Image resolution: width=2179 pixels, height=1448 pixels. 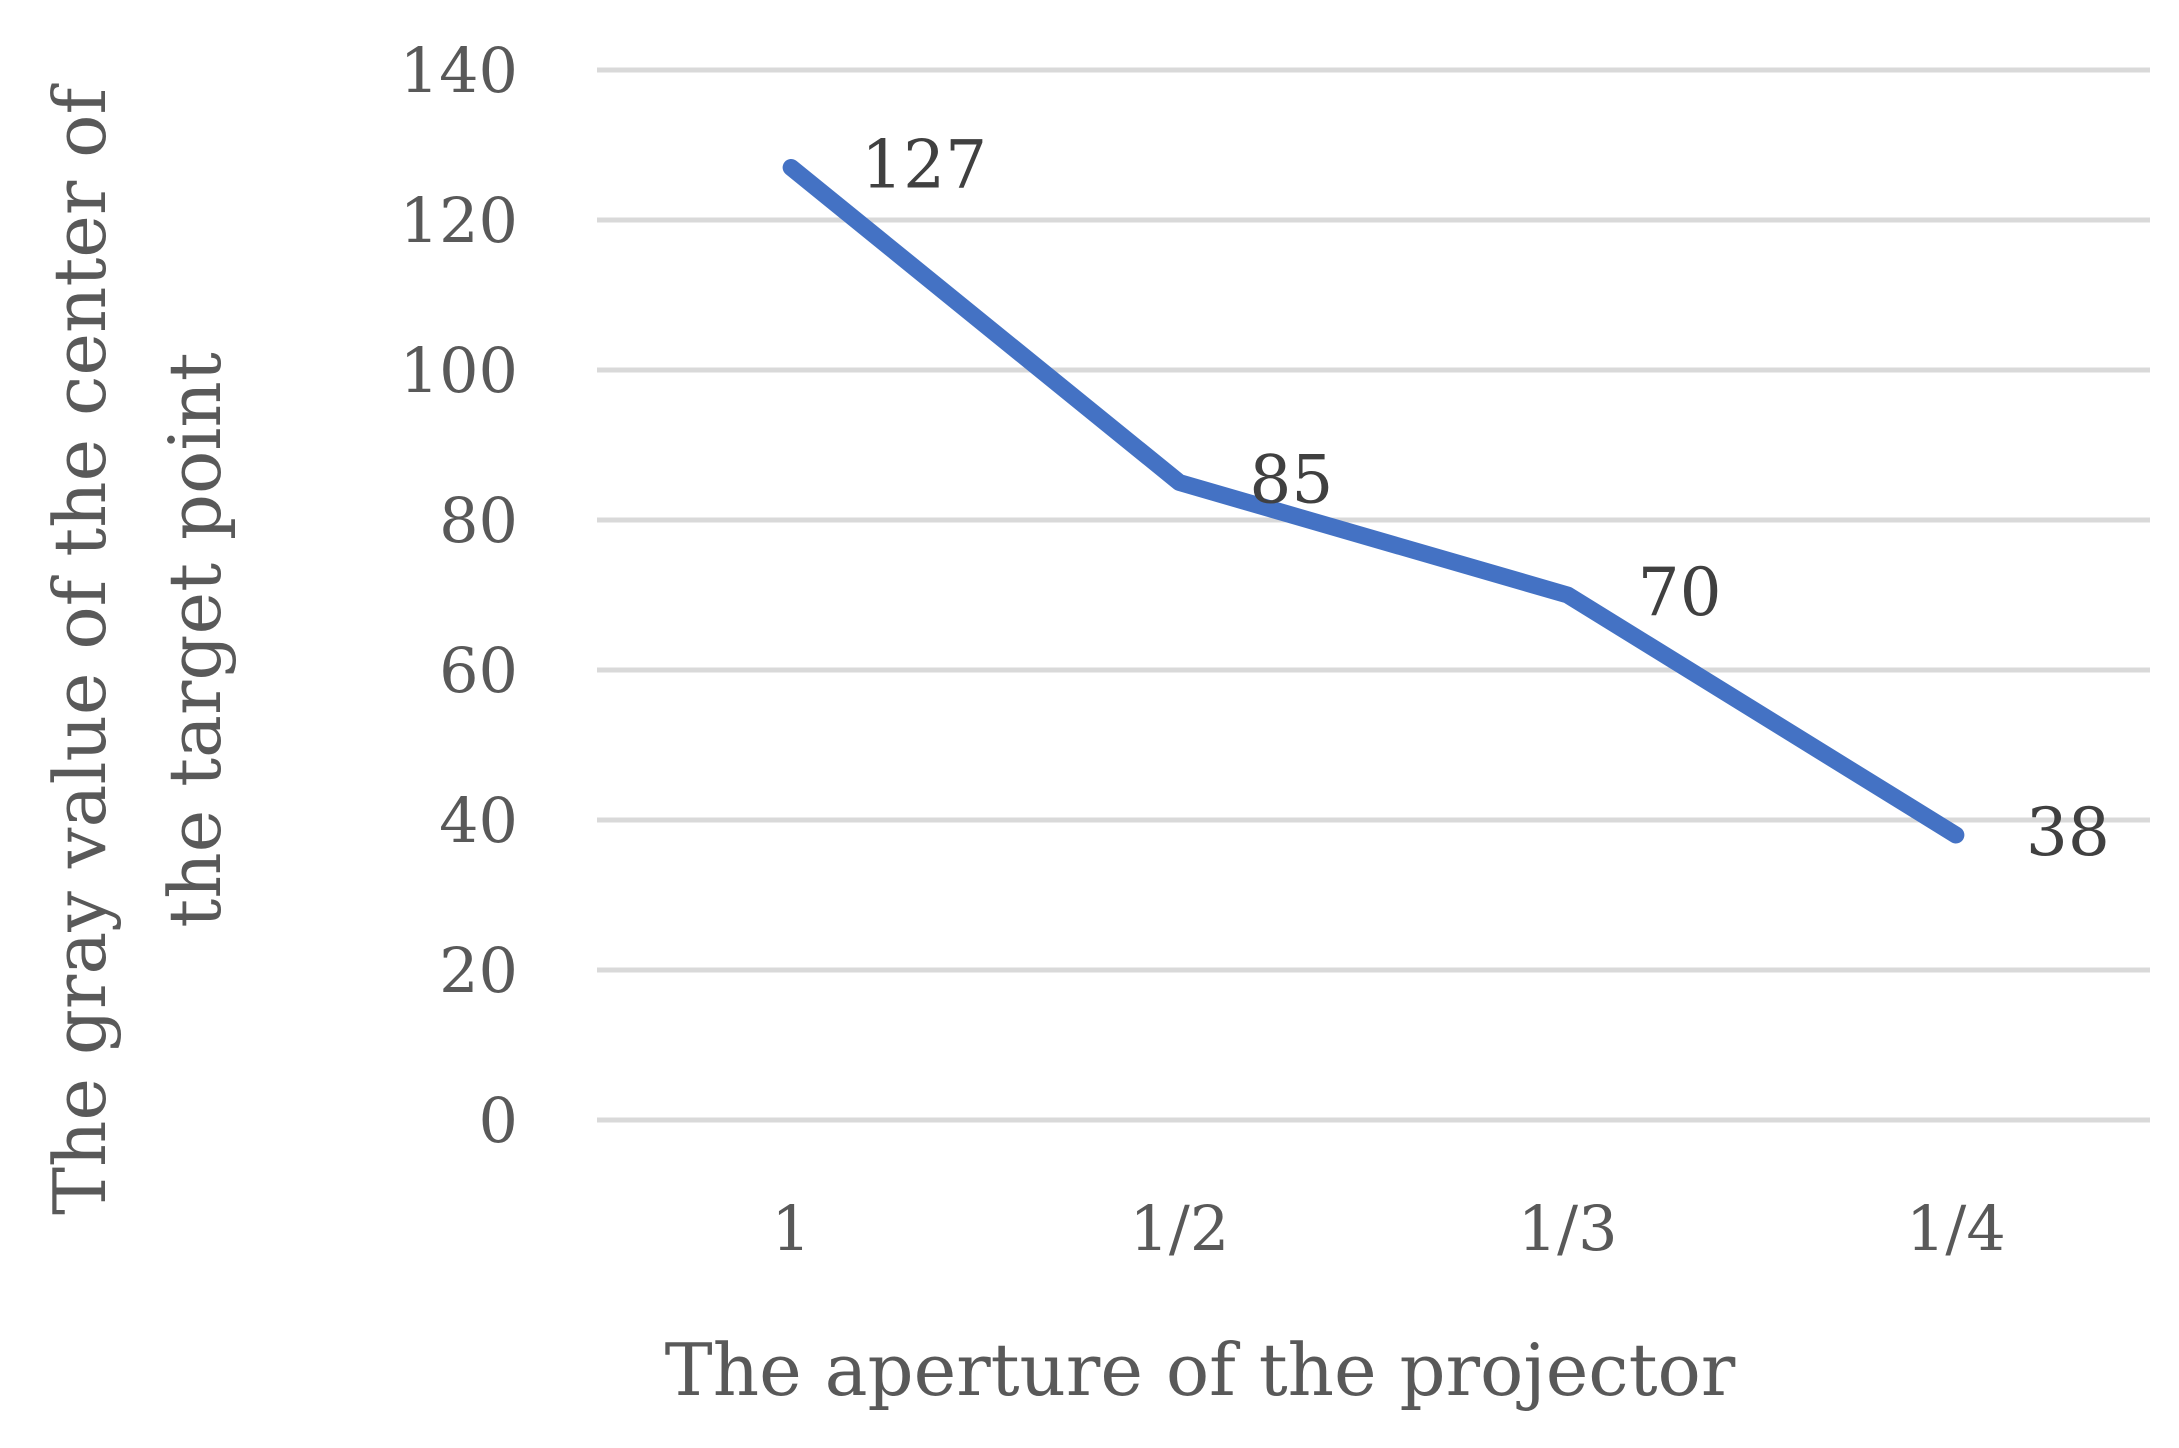 I want to click on x-tick-label: 1/2, so click(x=1179, y=1228).